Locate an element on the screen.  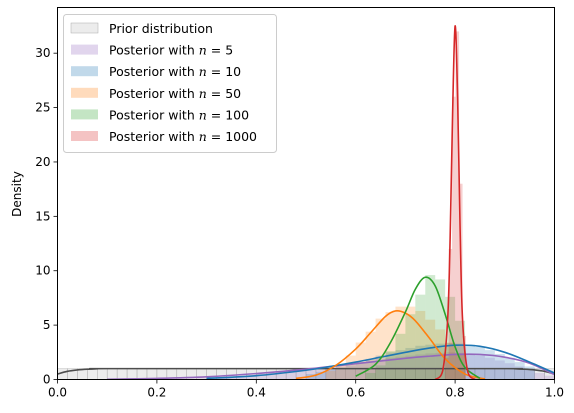
x-tick-label: 0.6 is located at coordinates (355, 393).